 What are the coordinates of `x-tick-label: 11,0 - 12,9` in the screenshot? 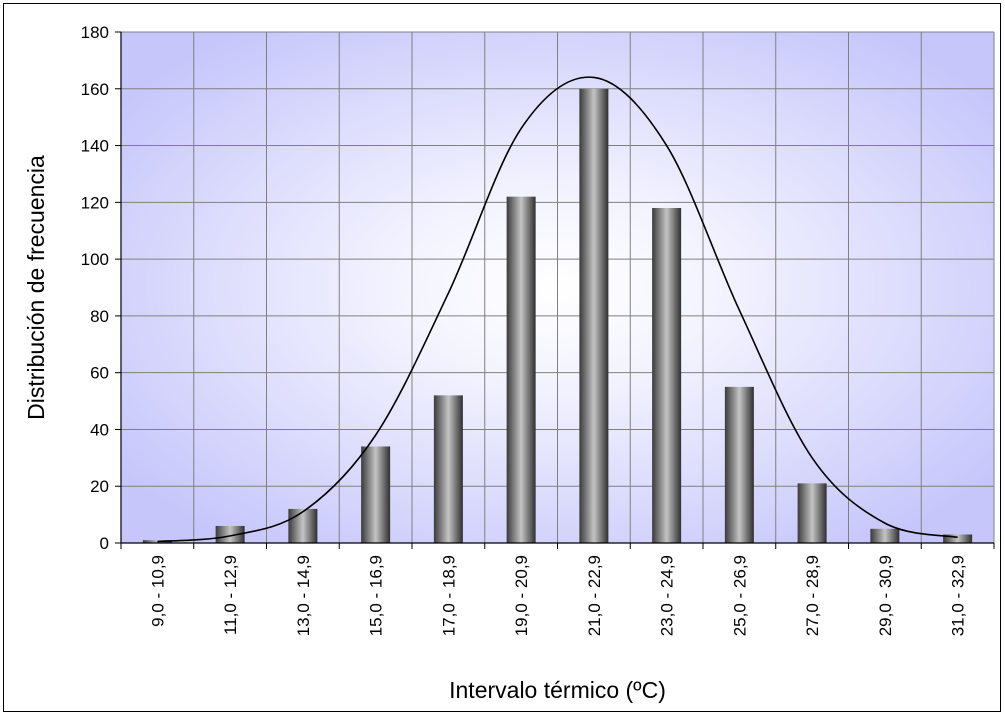 It's located at (230, 595).